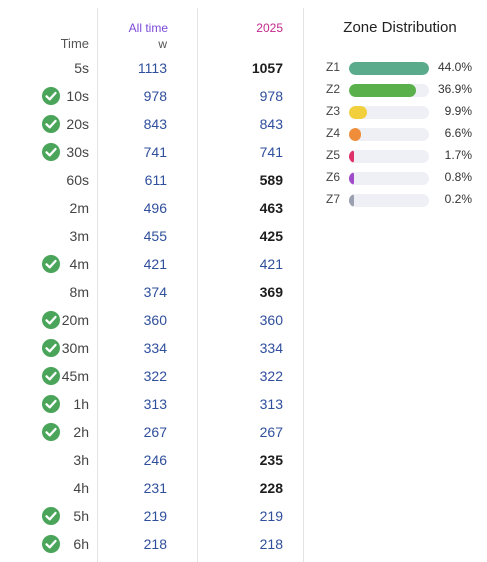 This screenshot has height=562, width=487. What do you see at coordinates (155, 264) in the screenshot?
I see `alltime-value: 421` at bounding box center [155, 264].